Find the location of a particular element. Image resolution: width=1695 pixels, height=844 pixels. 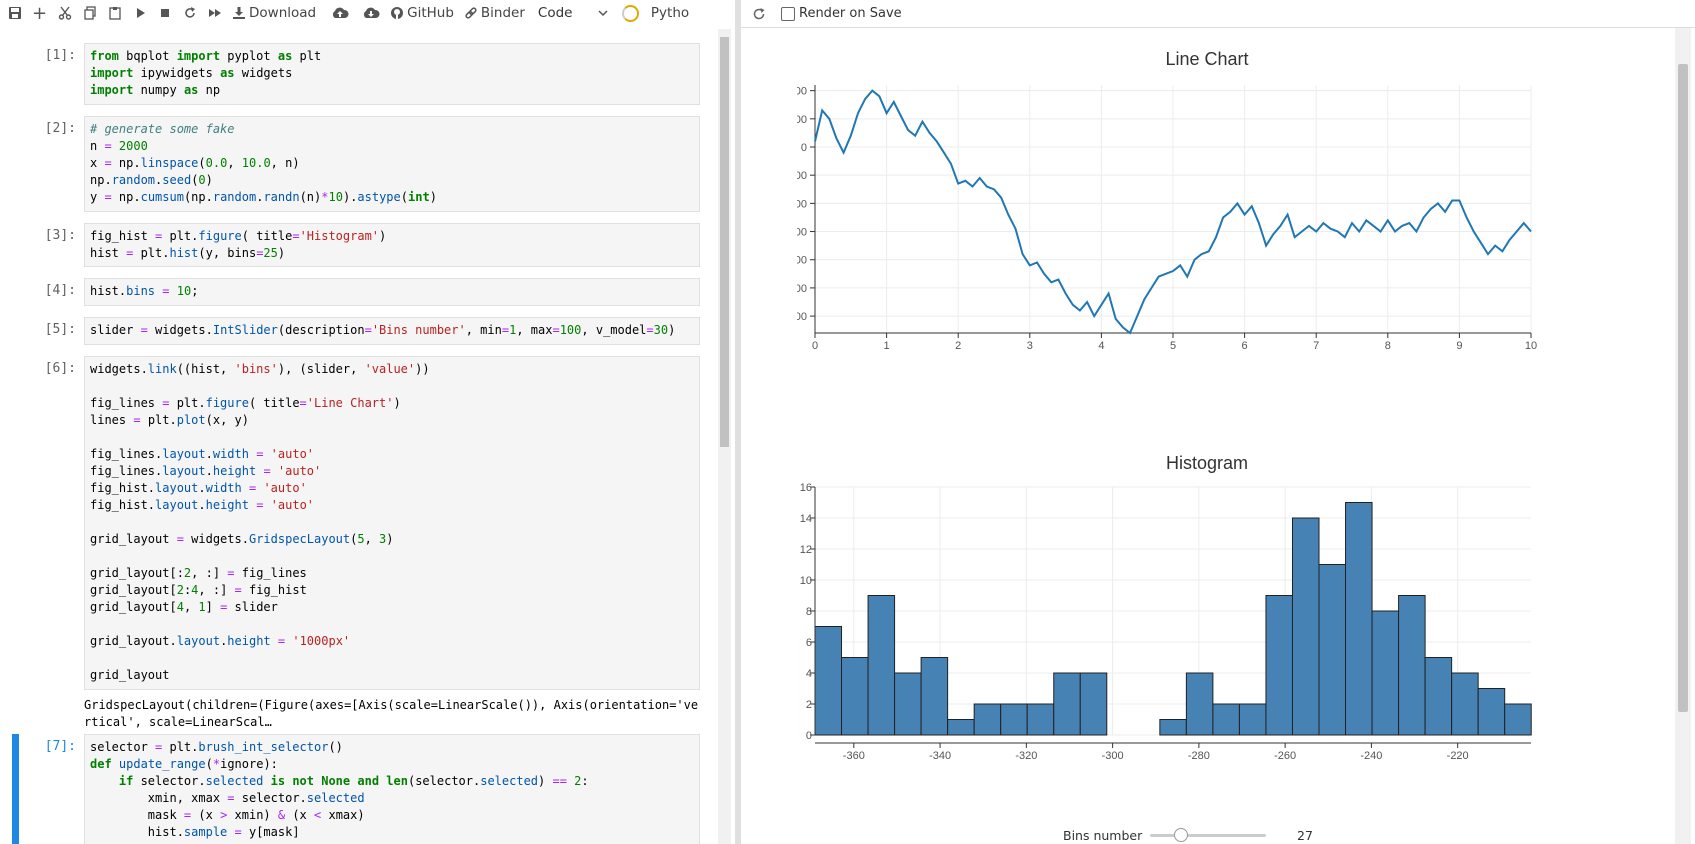

slider-handle is located at coordinates (1181, 835).